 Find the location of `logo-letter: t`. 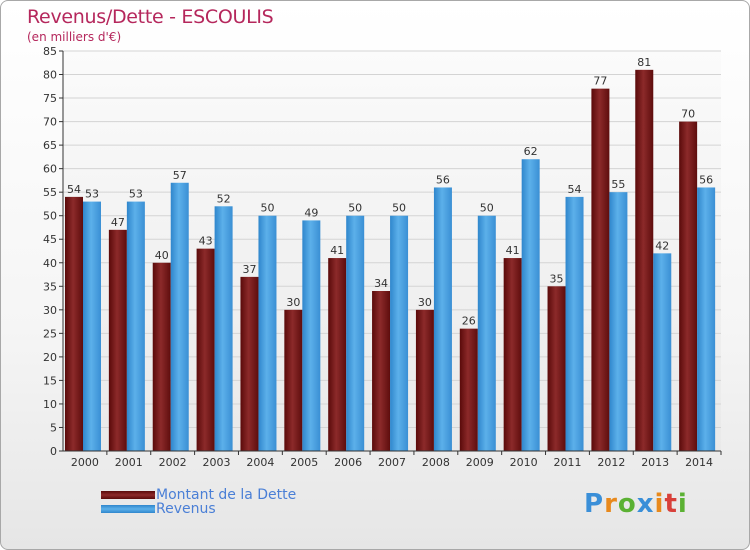

logo-letter: t is located at coordinates (671, 504).